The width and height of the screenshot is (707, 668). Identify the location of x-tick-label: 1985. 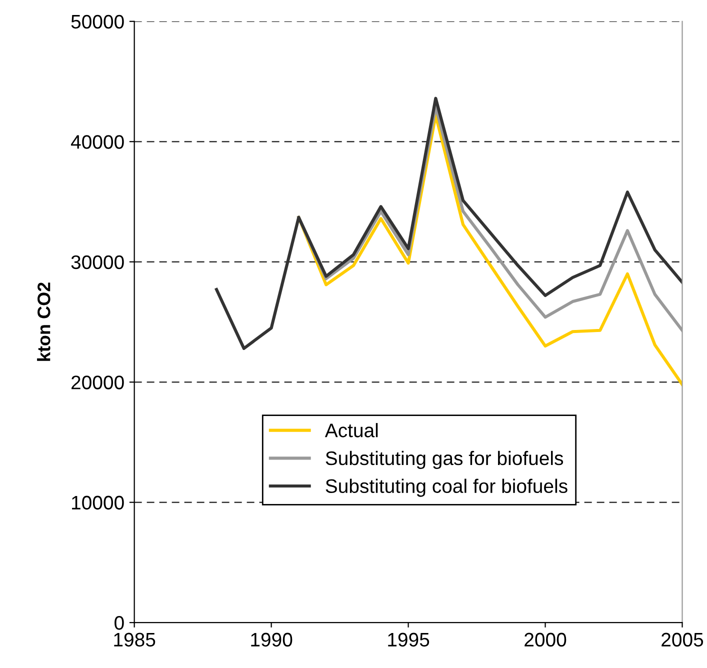
(135, 639).